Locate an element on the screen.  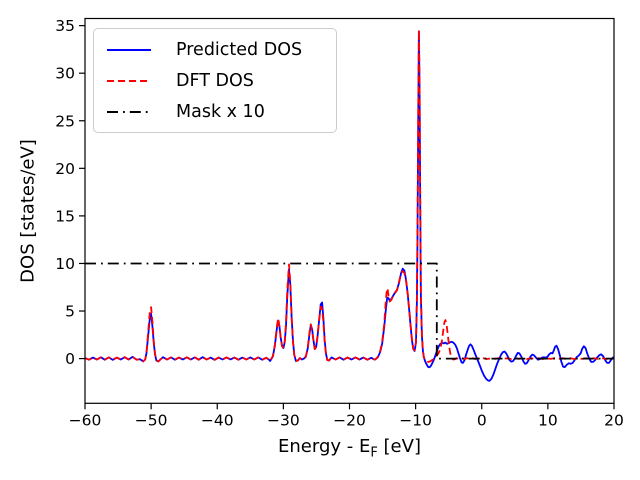
legend: Predicted DOS DFT DOS Mask x 10 is located at coordinates (215, 80).